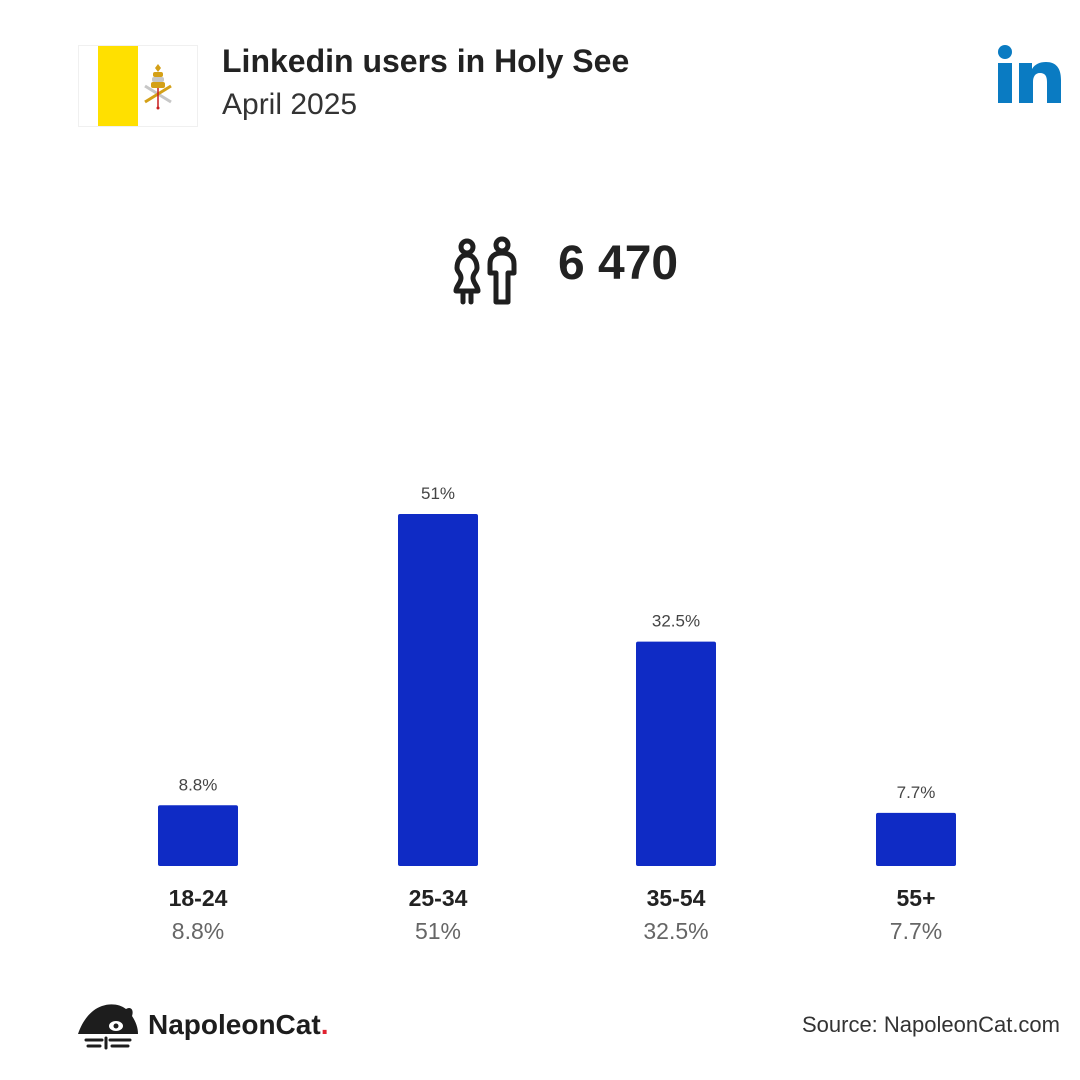  What do you see at coordinates (675, 931) in the screenshot?
I see `category-value-label: 32.5%` at bounding box center [675, 931].